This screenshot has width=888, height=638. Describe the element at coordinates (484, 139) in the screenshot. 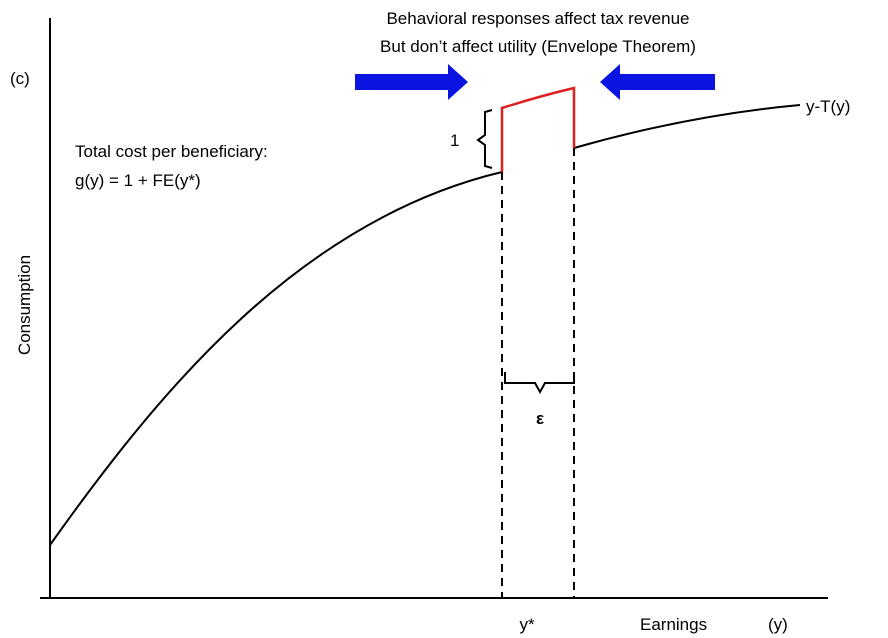

I see `jump-brace` at that location.